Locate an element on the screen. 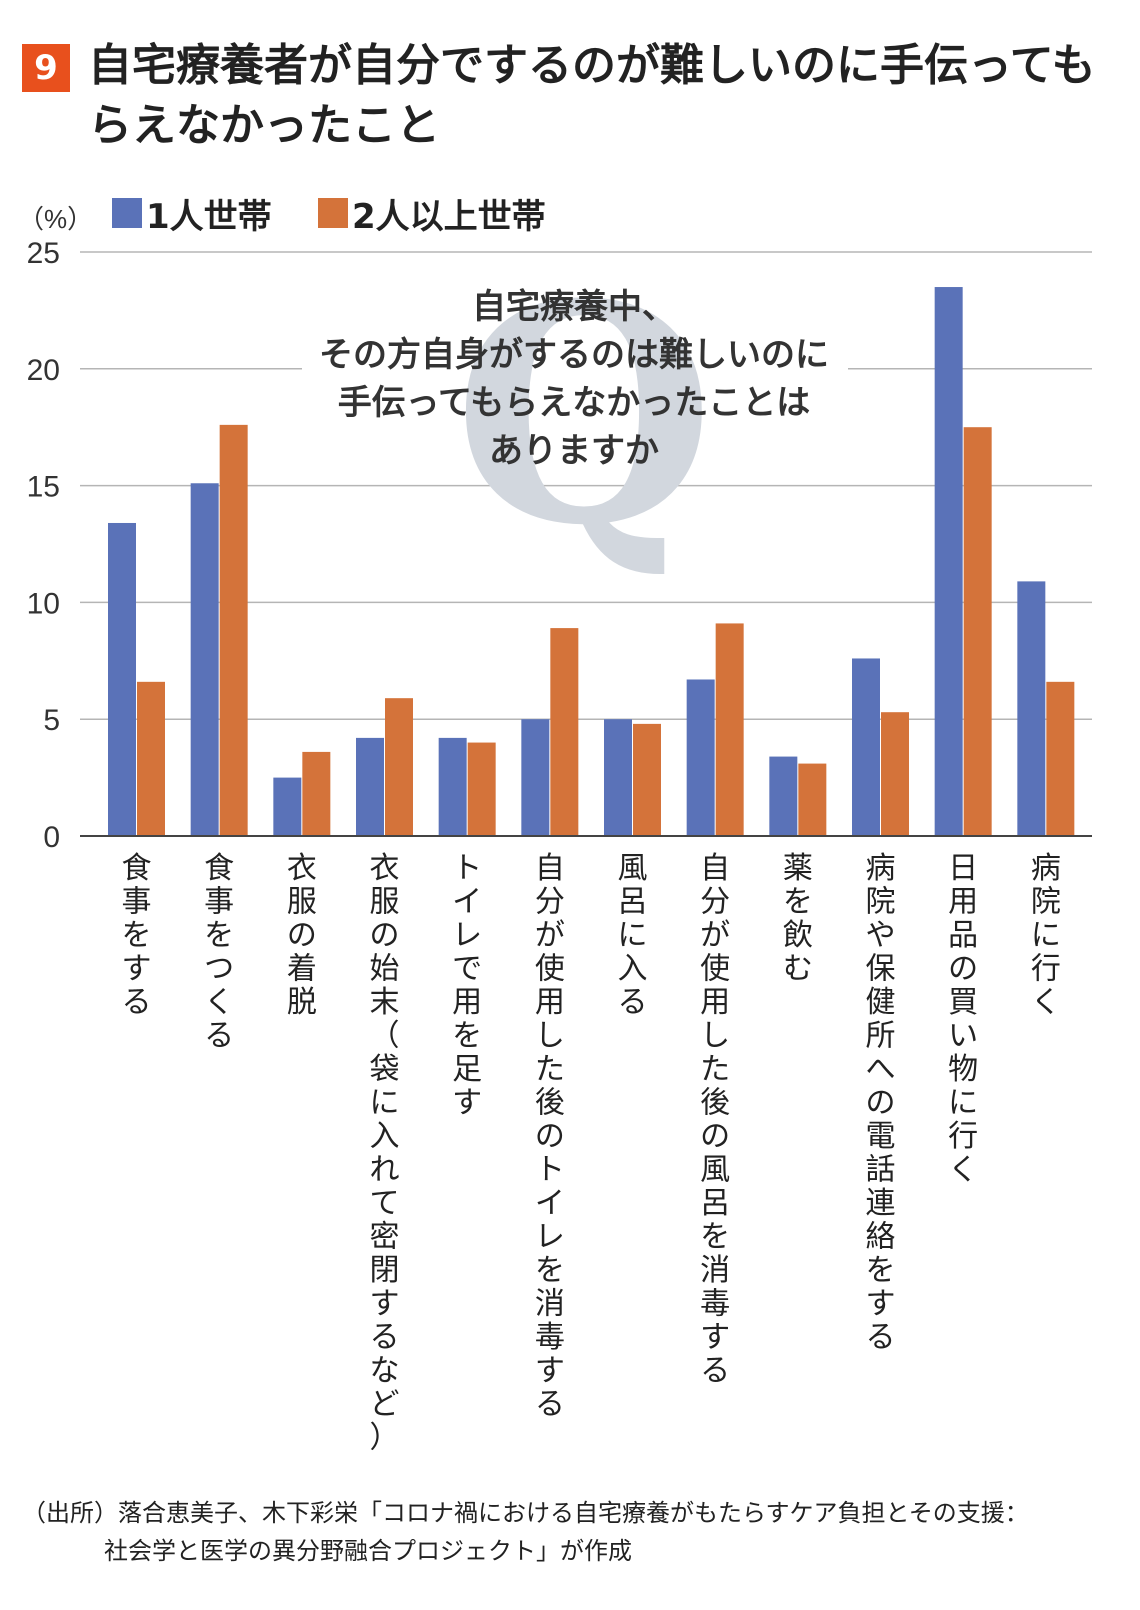 The width and height of the screenshot is (1140, 1610). category-label: 風呂に入る is located at coordinates (633, 935).